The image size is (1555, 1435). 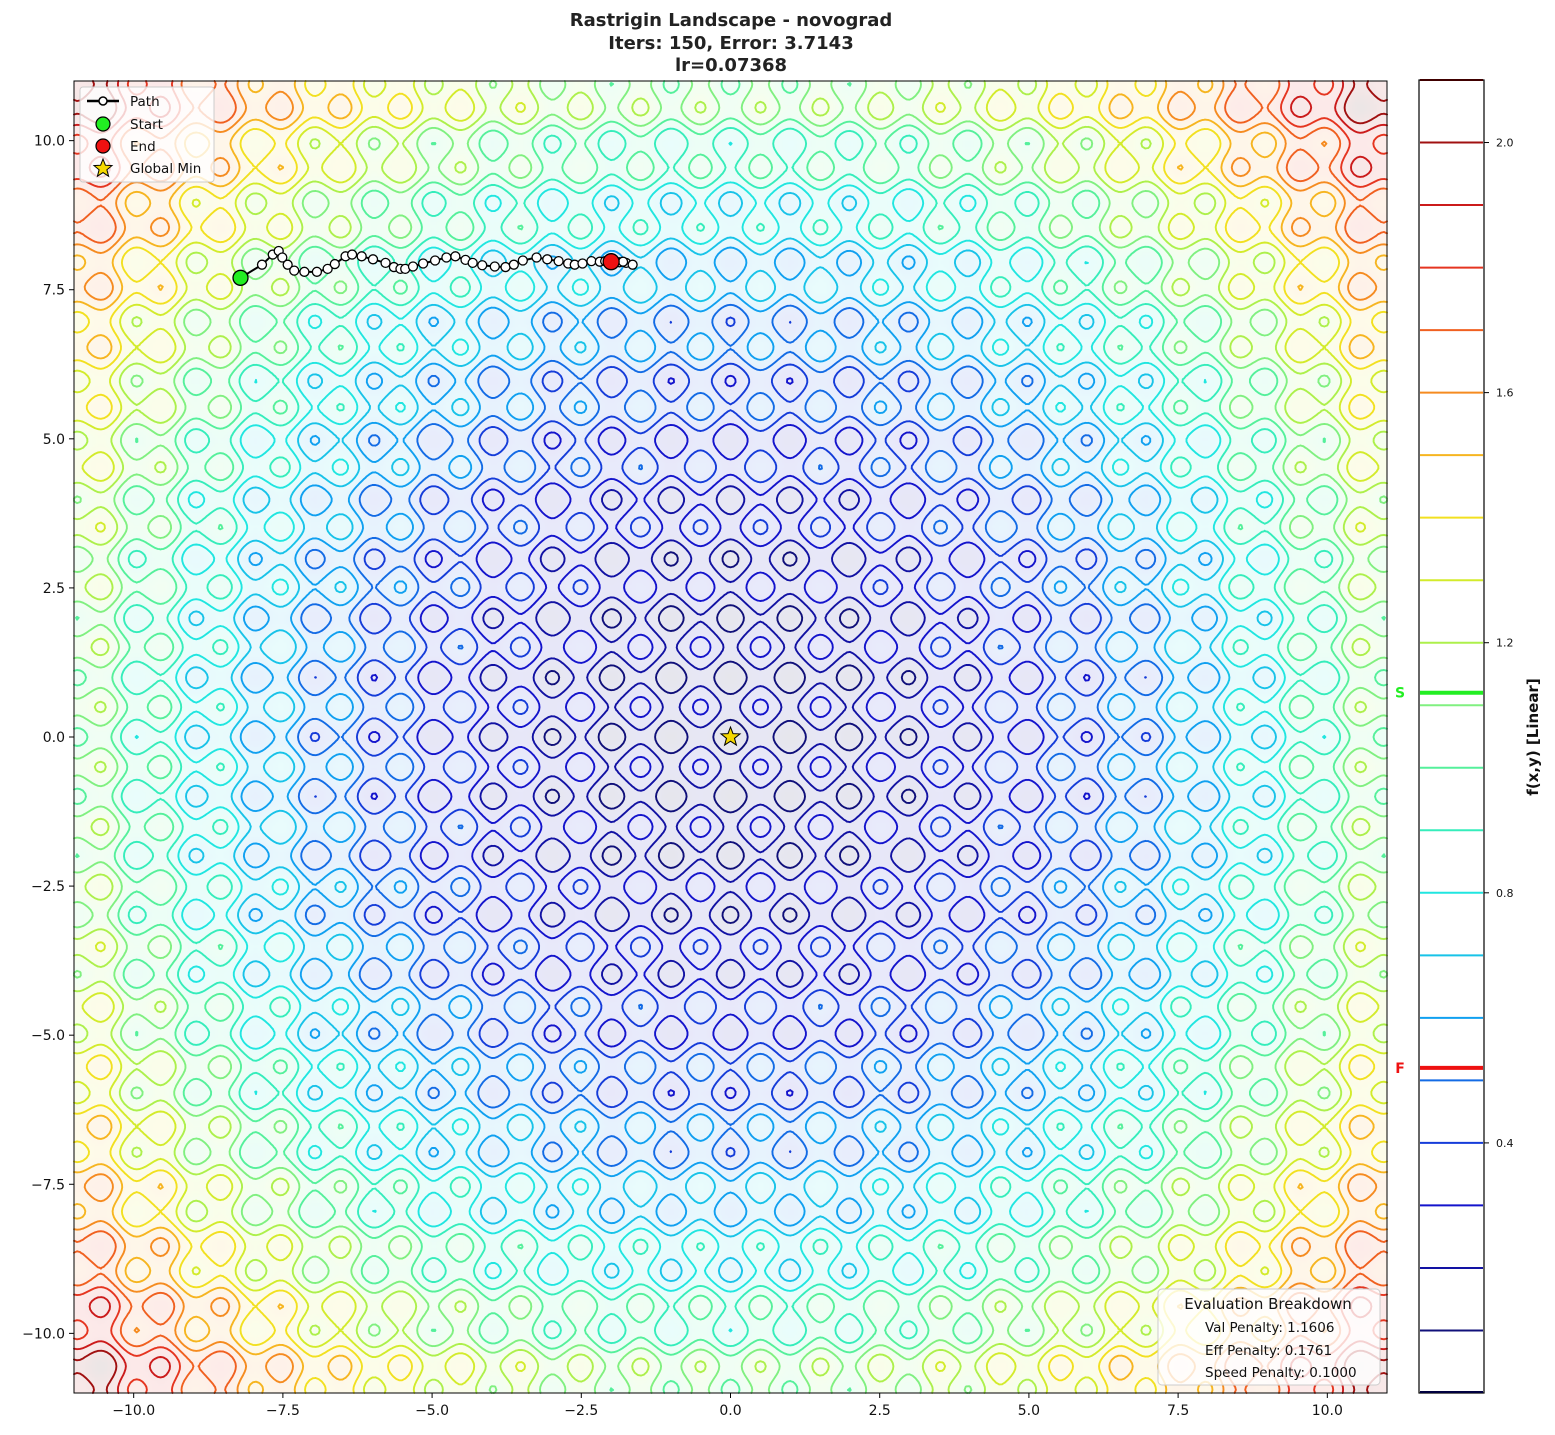 What do you see at coordinates (1505, 643) in the screenshot?
I see `colorbar-tick-label: 1.2` at bounding box center [1505, 643].